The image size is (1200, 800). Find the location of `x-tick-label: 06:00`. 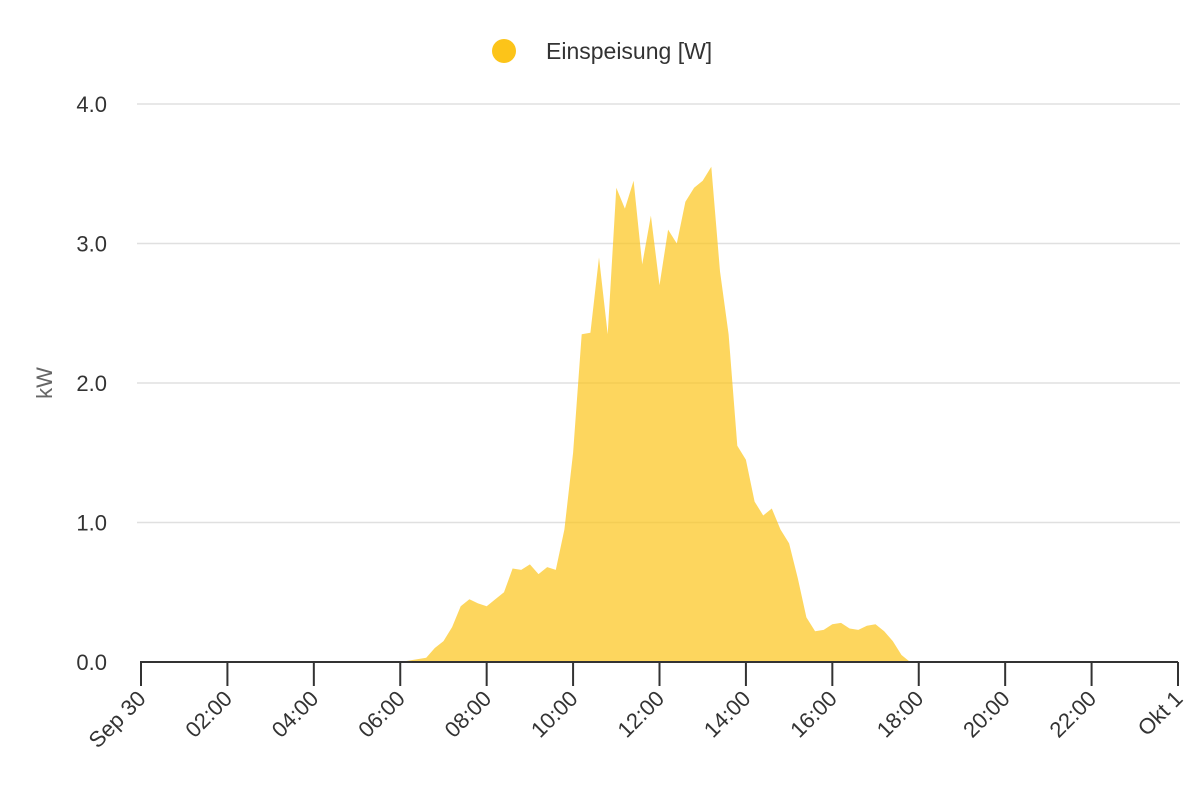

x-tick-label: 06:00 is located at coordinates (381, 714).